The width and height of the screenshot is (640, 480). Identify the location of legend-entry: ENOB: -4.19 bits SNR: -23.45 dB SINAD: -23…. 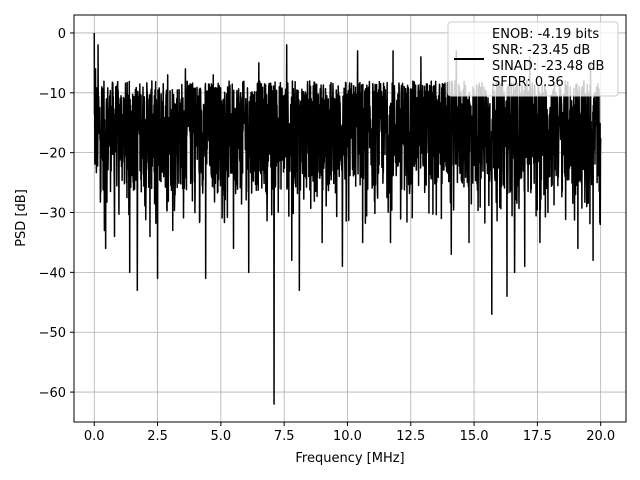
(548, 58).